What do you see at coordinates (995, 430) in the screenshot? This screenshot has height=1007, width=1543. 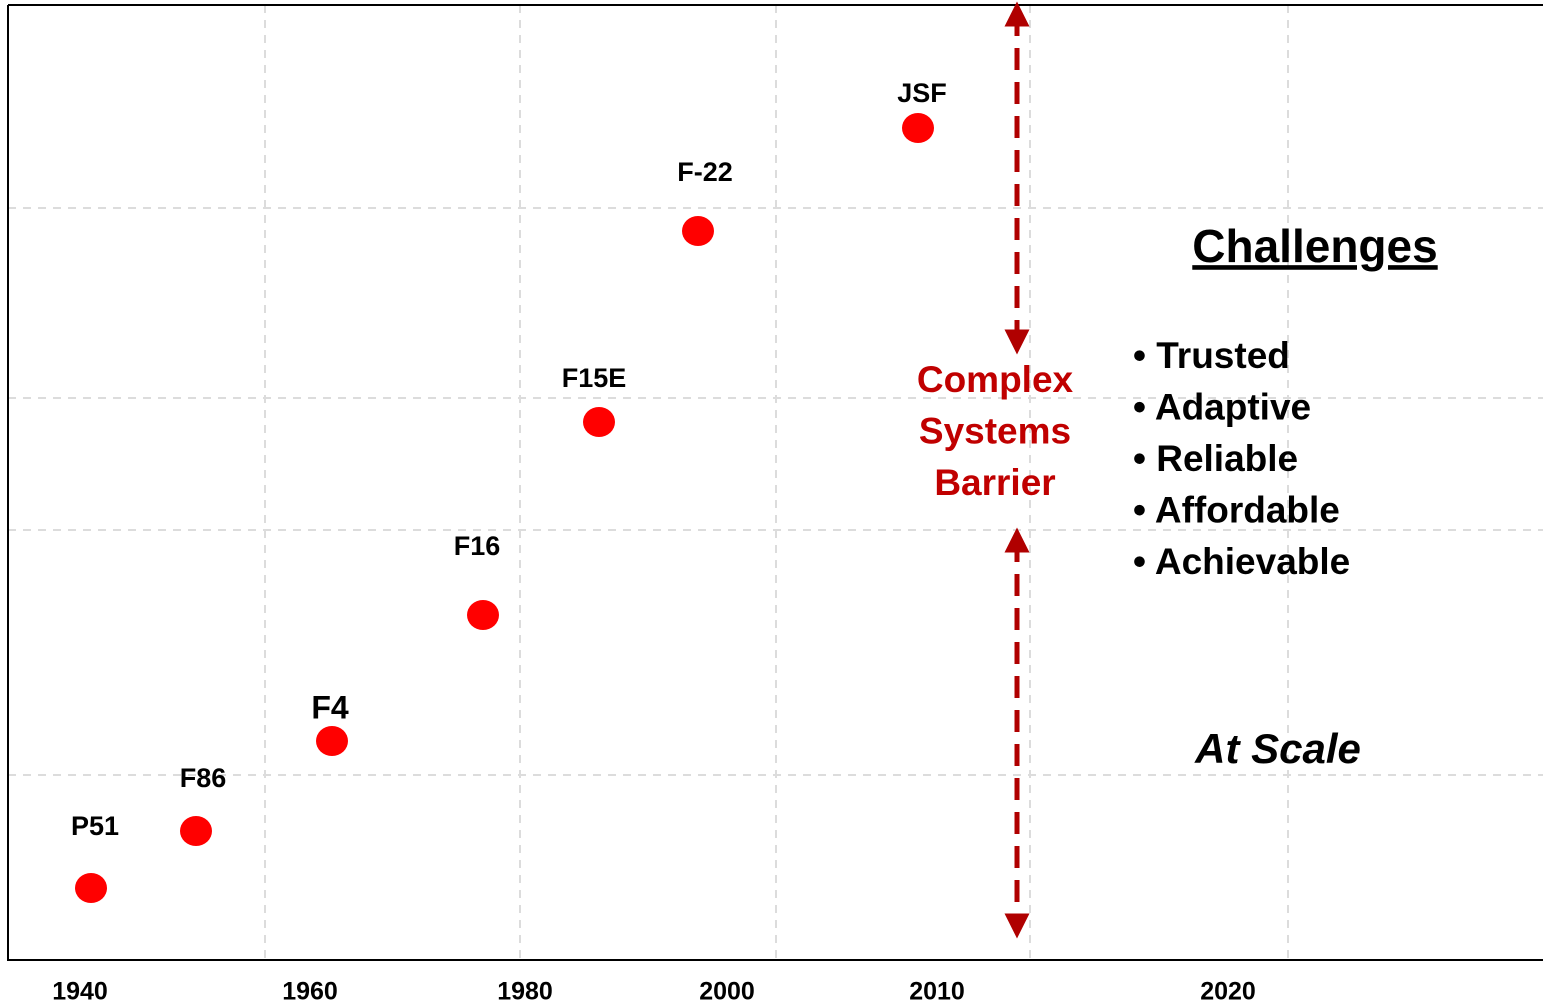 I see `barrier-text: Systems` at bounding box center [995, 430].